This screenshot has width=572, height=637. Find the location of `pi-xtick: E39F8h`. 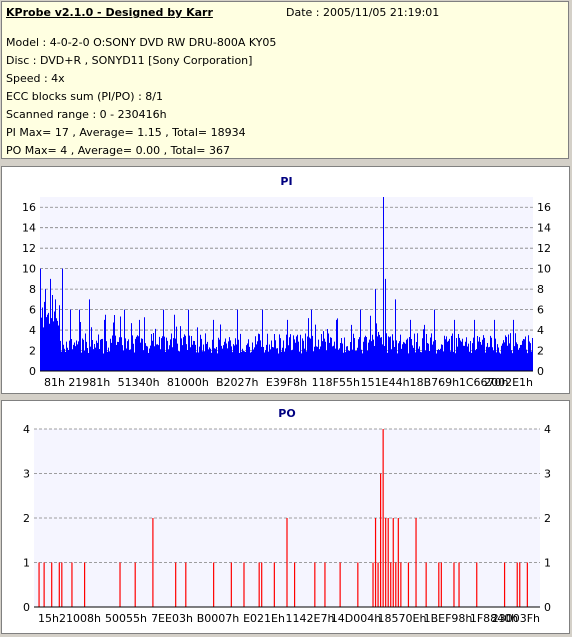

pi-xtick: E39F8h is located at coordinates (286, 382).